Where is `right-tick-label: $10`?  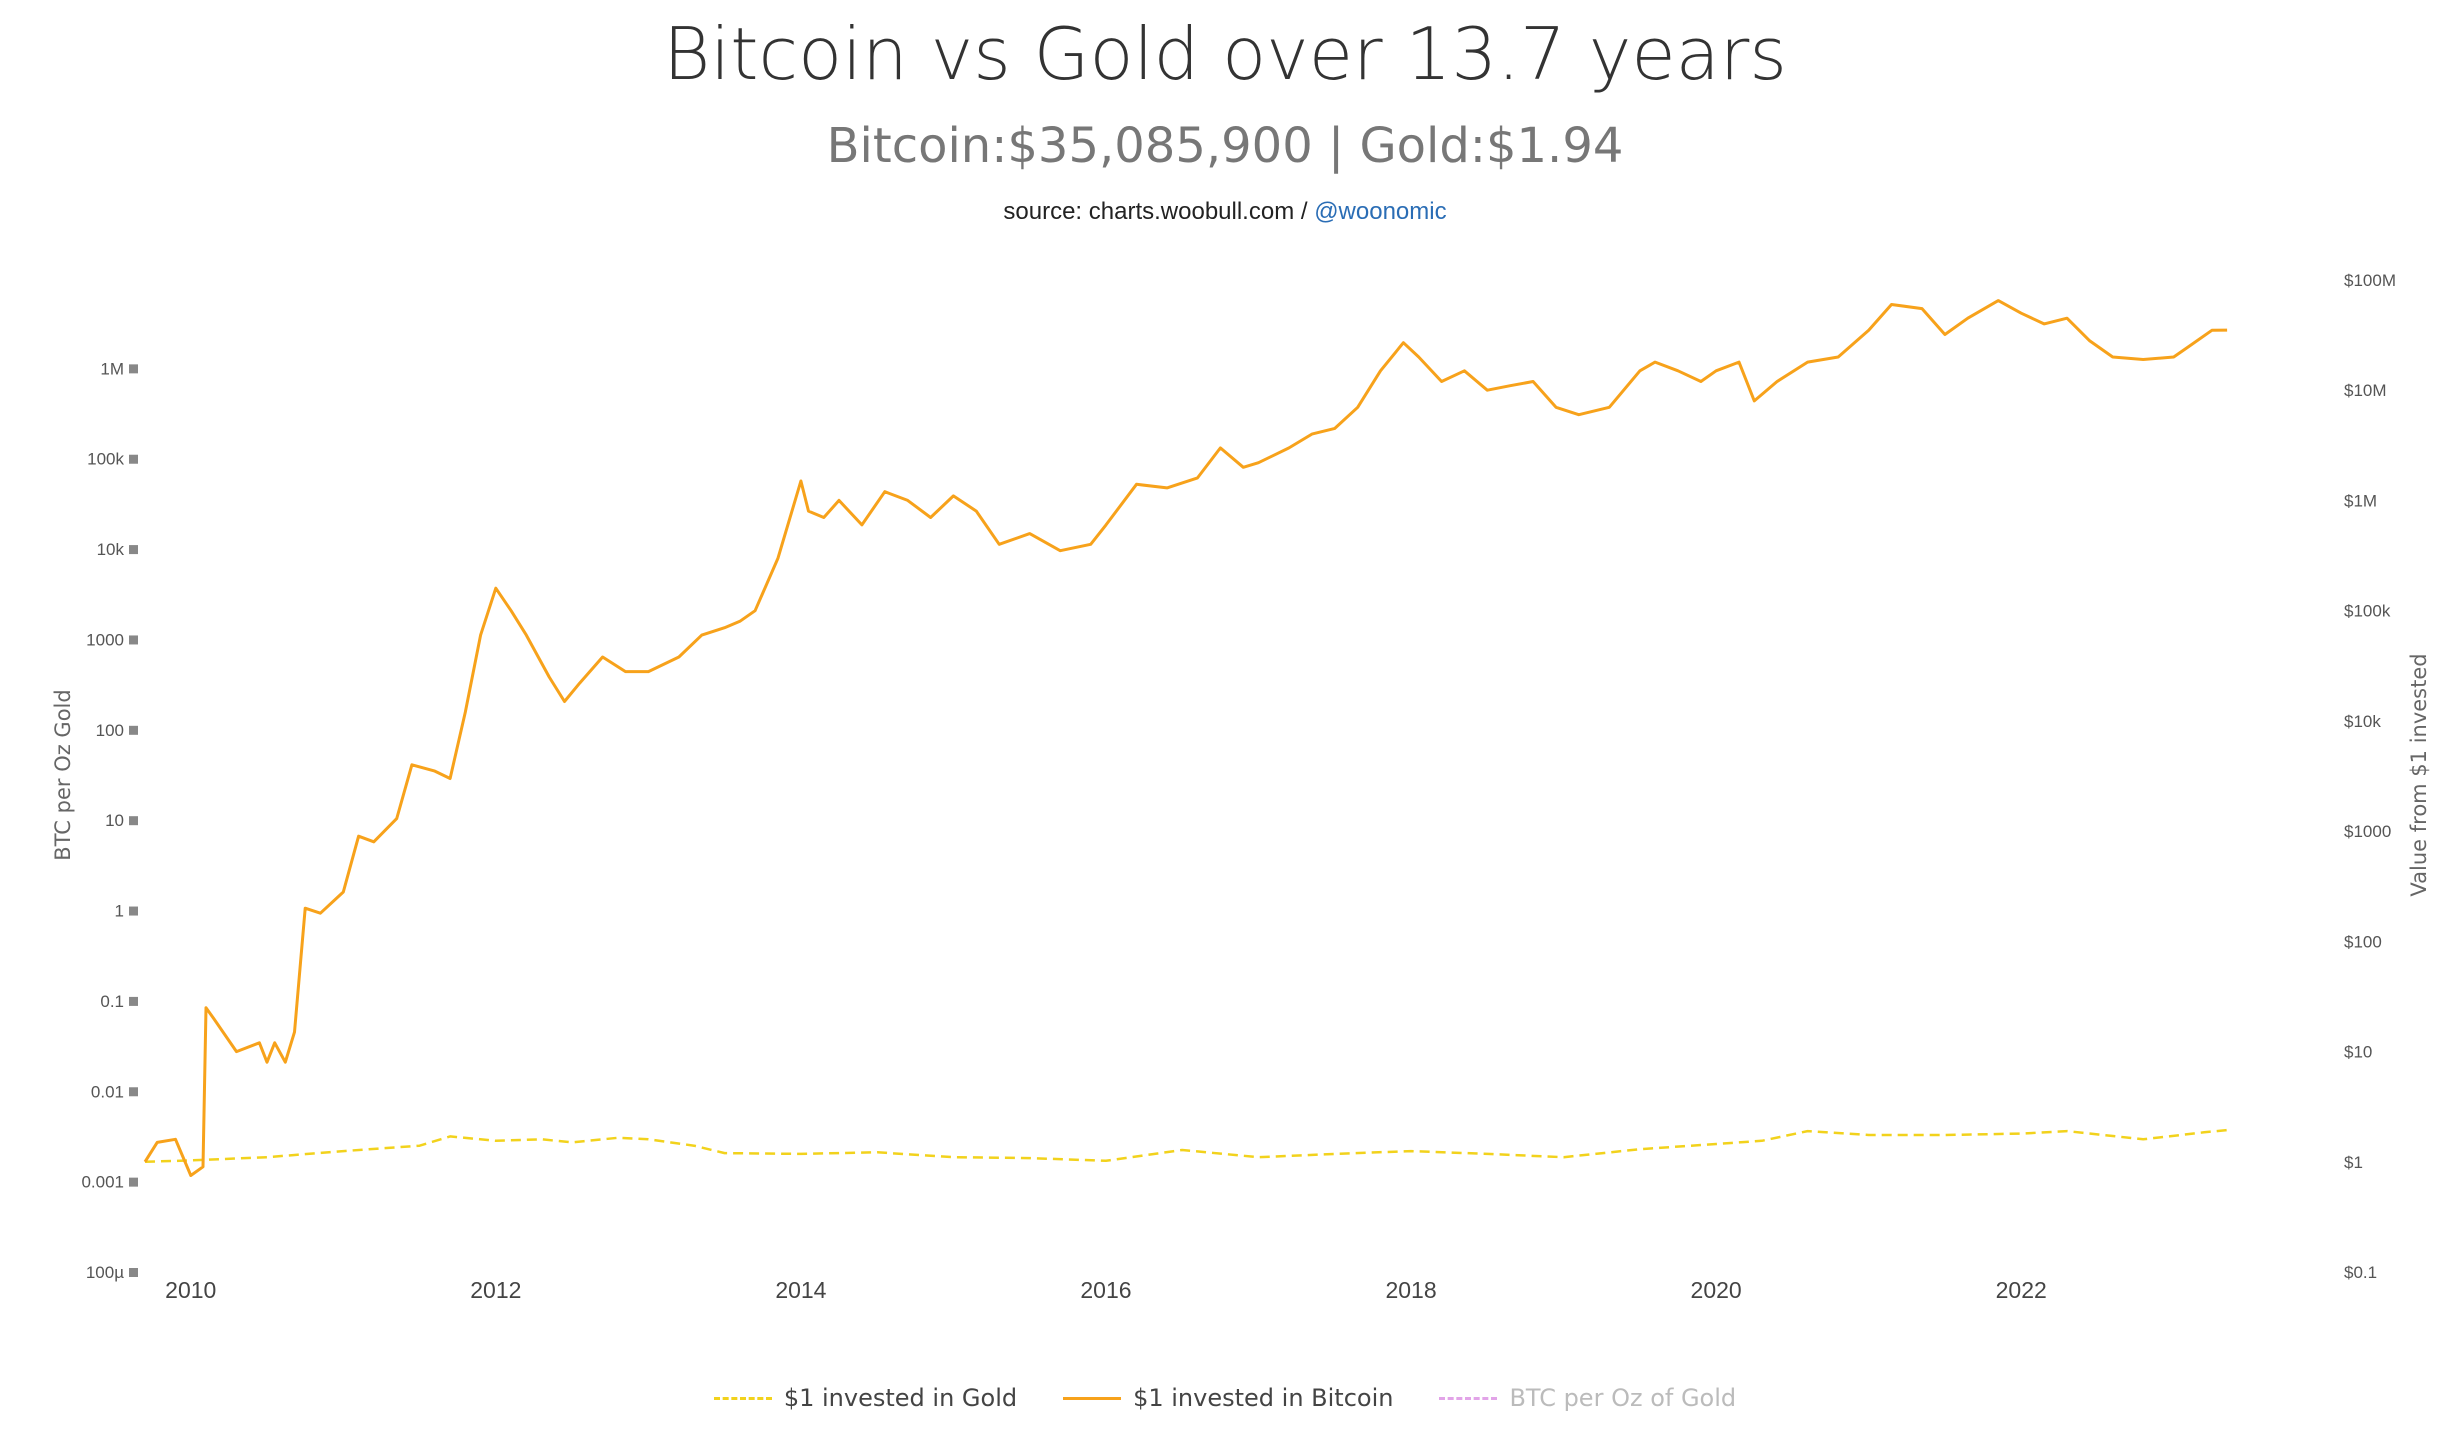
right-tick-label: $10 is located at coordinates (2358, 1052).